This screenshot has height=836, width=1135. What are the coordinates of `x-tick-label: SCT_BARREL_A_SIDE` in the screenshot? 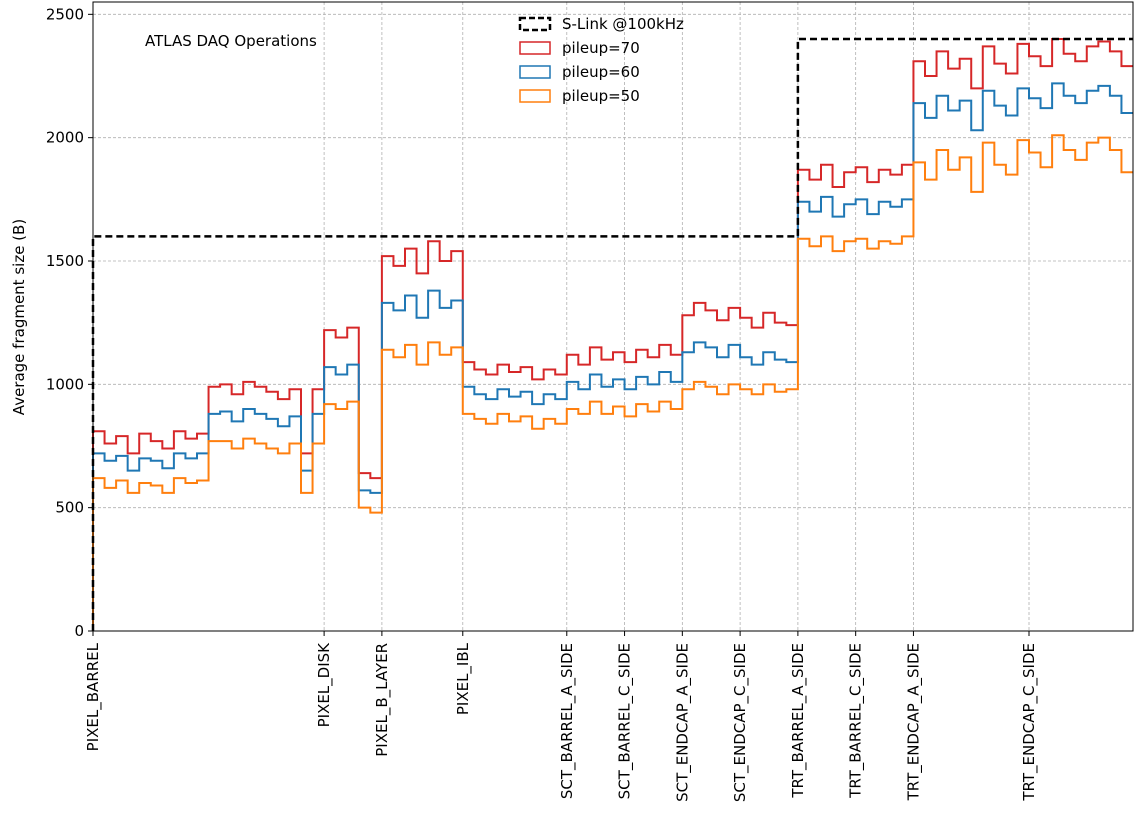 It's located at (567, 721).